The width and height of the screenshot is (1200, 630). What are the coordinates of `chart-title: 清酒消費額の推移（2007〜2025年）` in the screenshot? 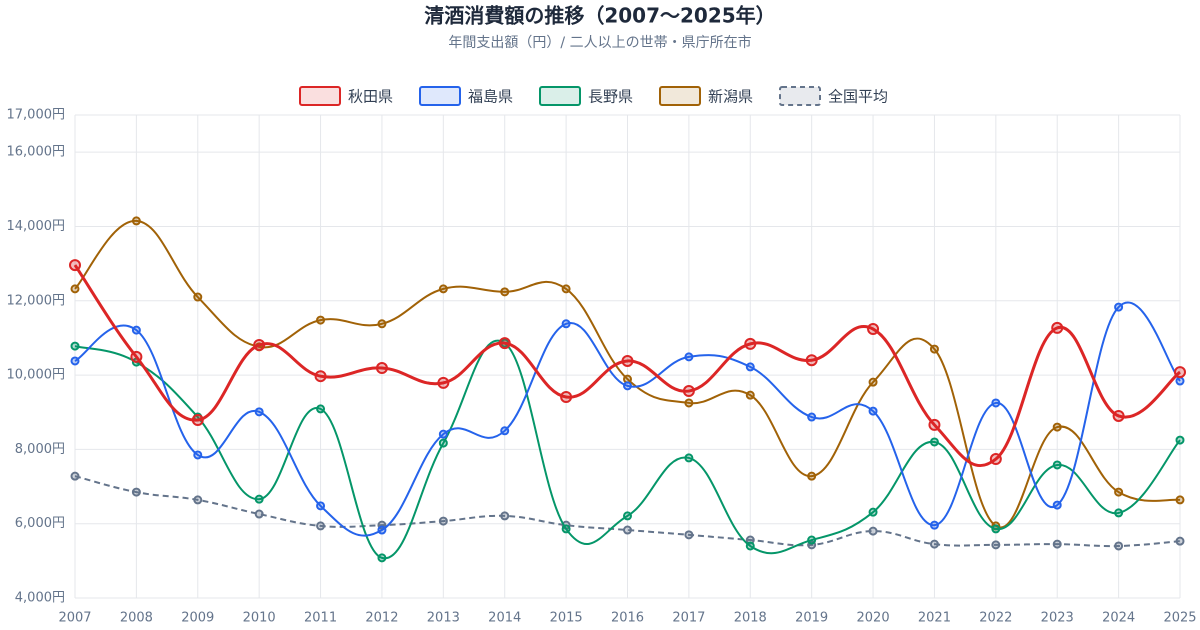 It's located at (599, 16).